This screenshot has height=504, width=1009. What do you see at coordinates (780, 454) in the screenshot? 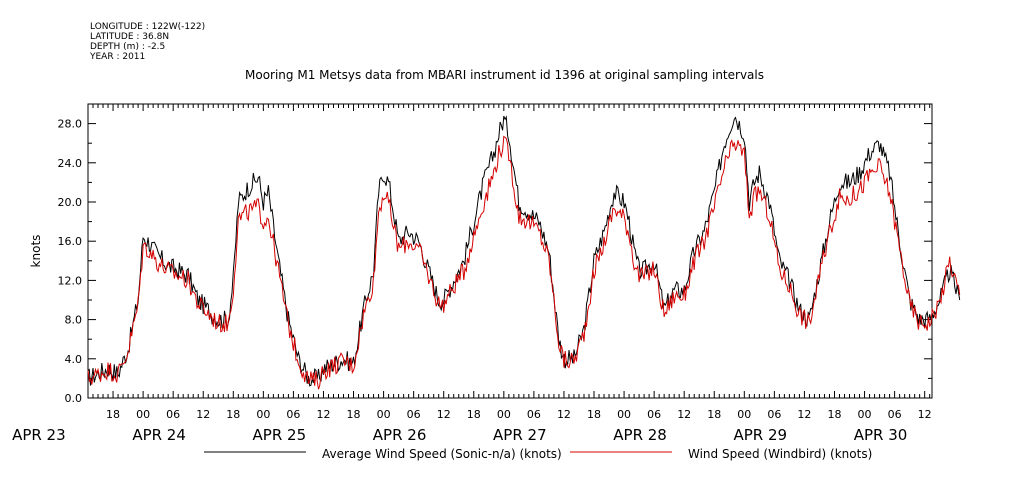
I see `legend-label-windbird: Wind Speed (Windbird) (knots)` at bounding box center [780, 454].